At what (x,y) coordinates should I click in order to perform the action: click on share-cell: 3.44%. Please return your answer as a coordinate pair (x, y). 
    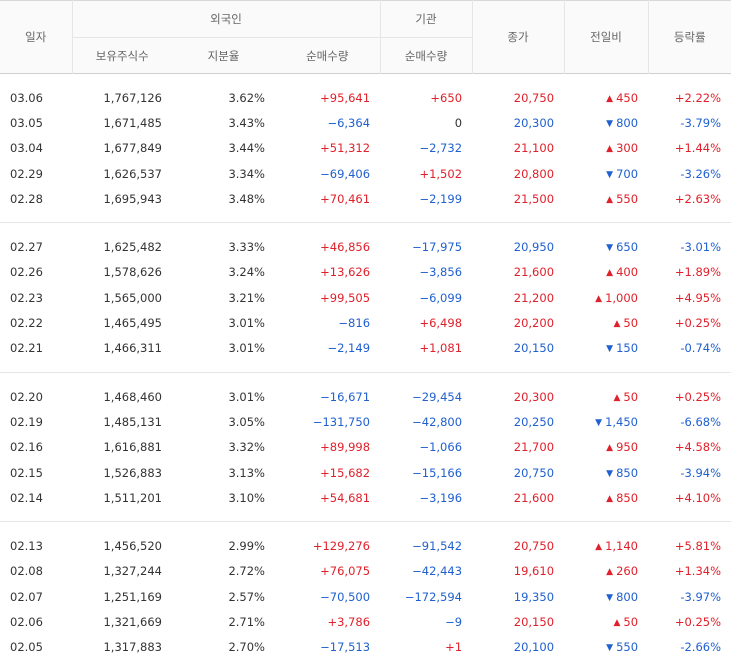
    Looking at the image, I should click on (246, 148).